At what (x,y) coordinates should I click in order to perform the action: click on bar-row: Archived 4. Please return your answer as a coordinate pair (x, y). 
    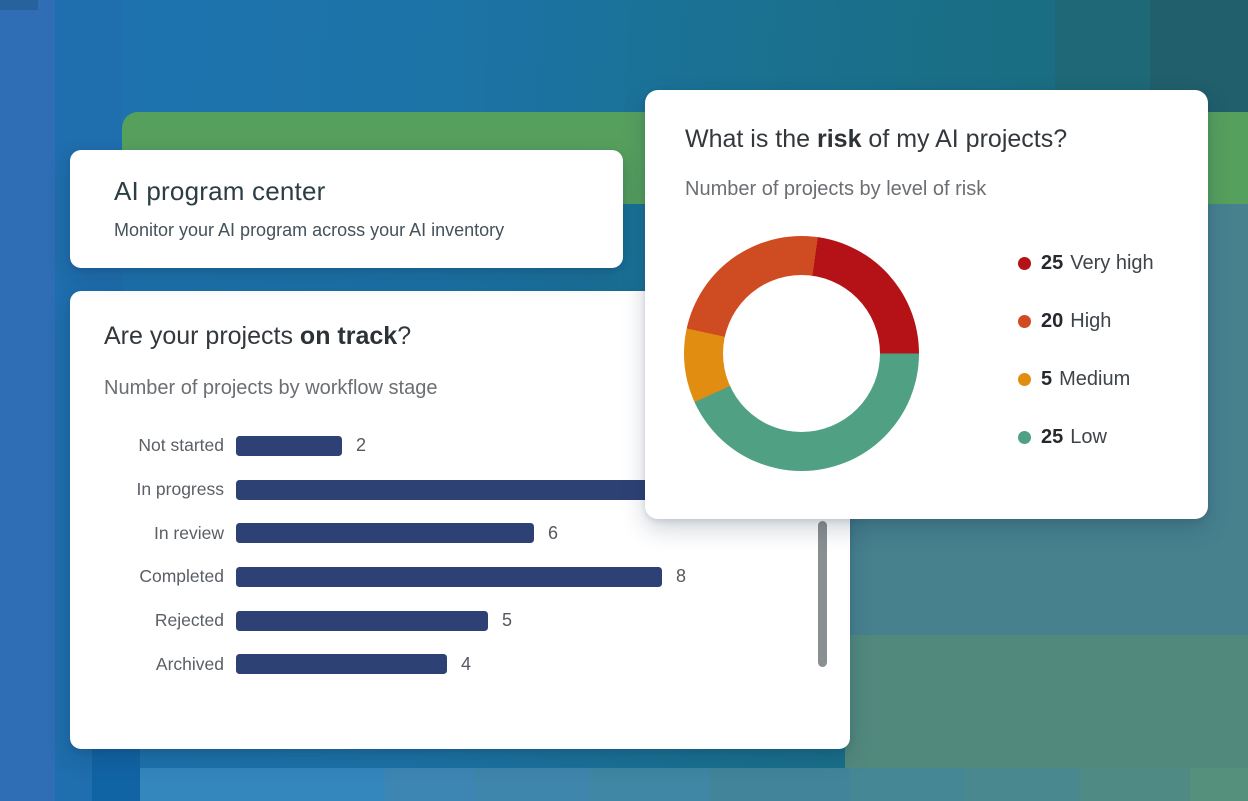
    Looking at the image, I should click on (477, 664).